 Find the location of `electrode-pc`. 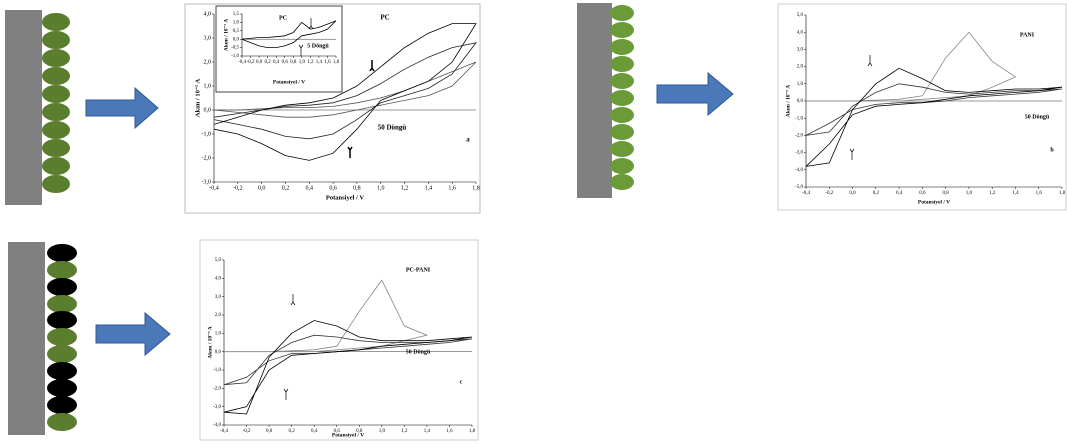

electrode-pc is located at coordinates (37, 107).